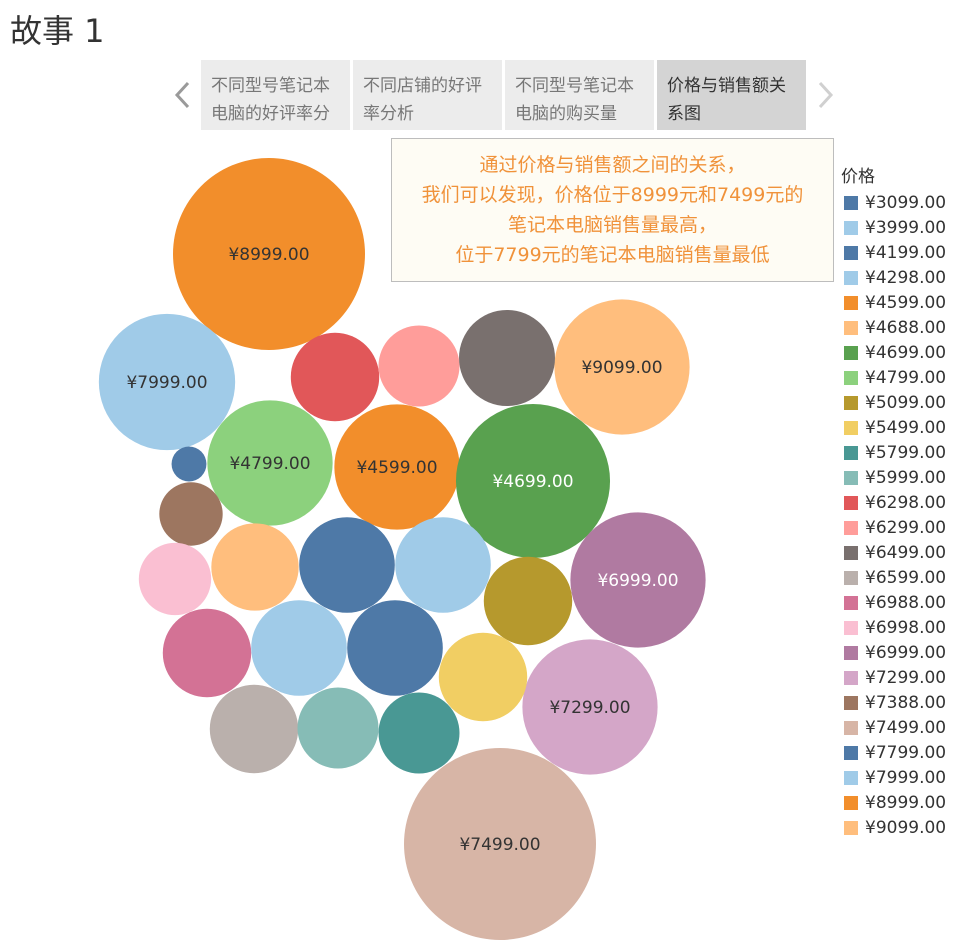 The width and height of the screenshot is (968, 945). What do you see at coordinates (858, 177) in the screenshot?
I see `legend-title: 价格` at bounding box center [858, 177].